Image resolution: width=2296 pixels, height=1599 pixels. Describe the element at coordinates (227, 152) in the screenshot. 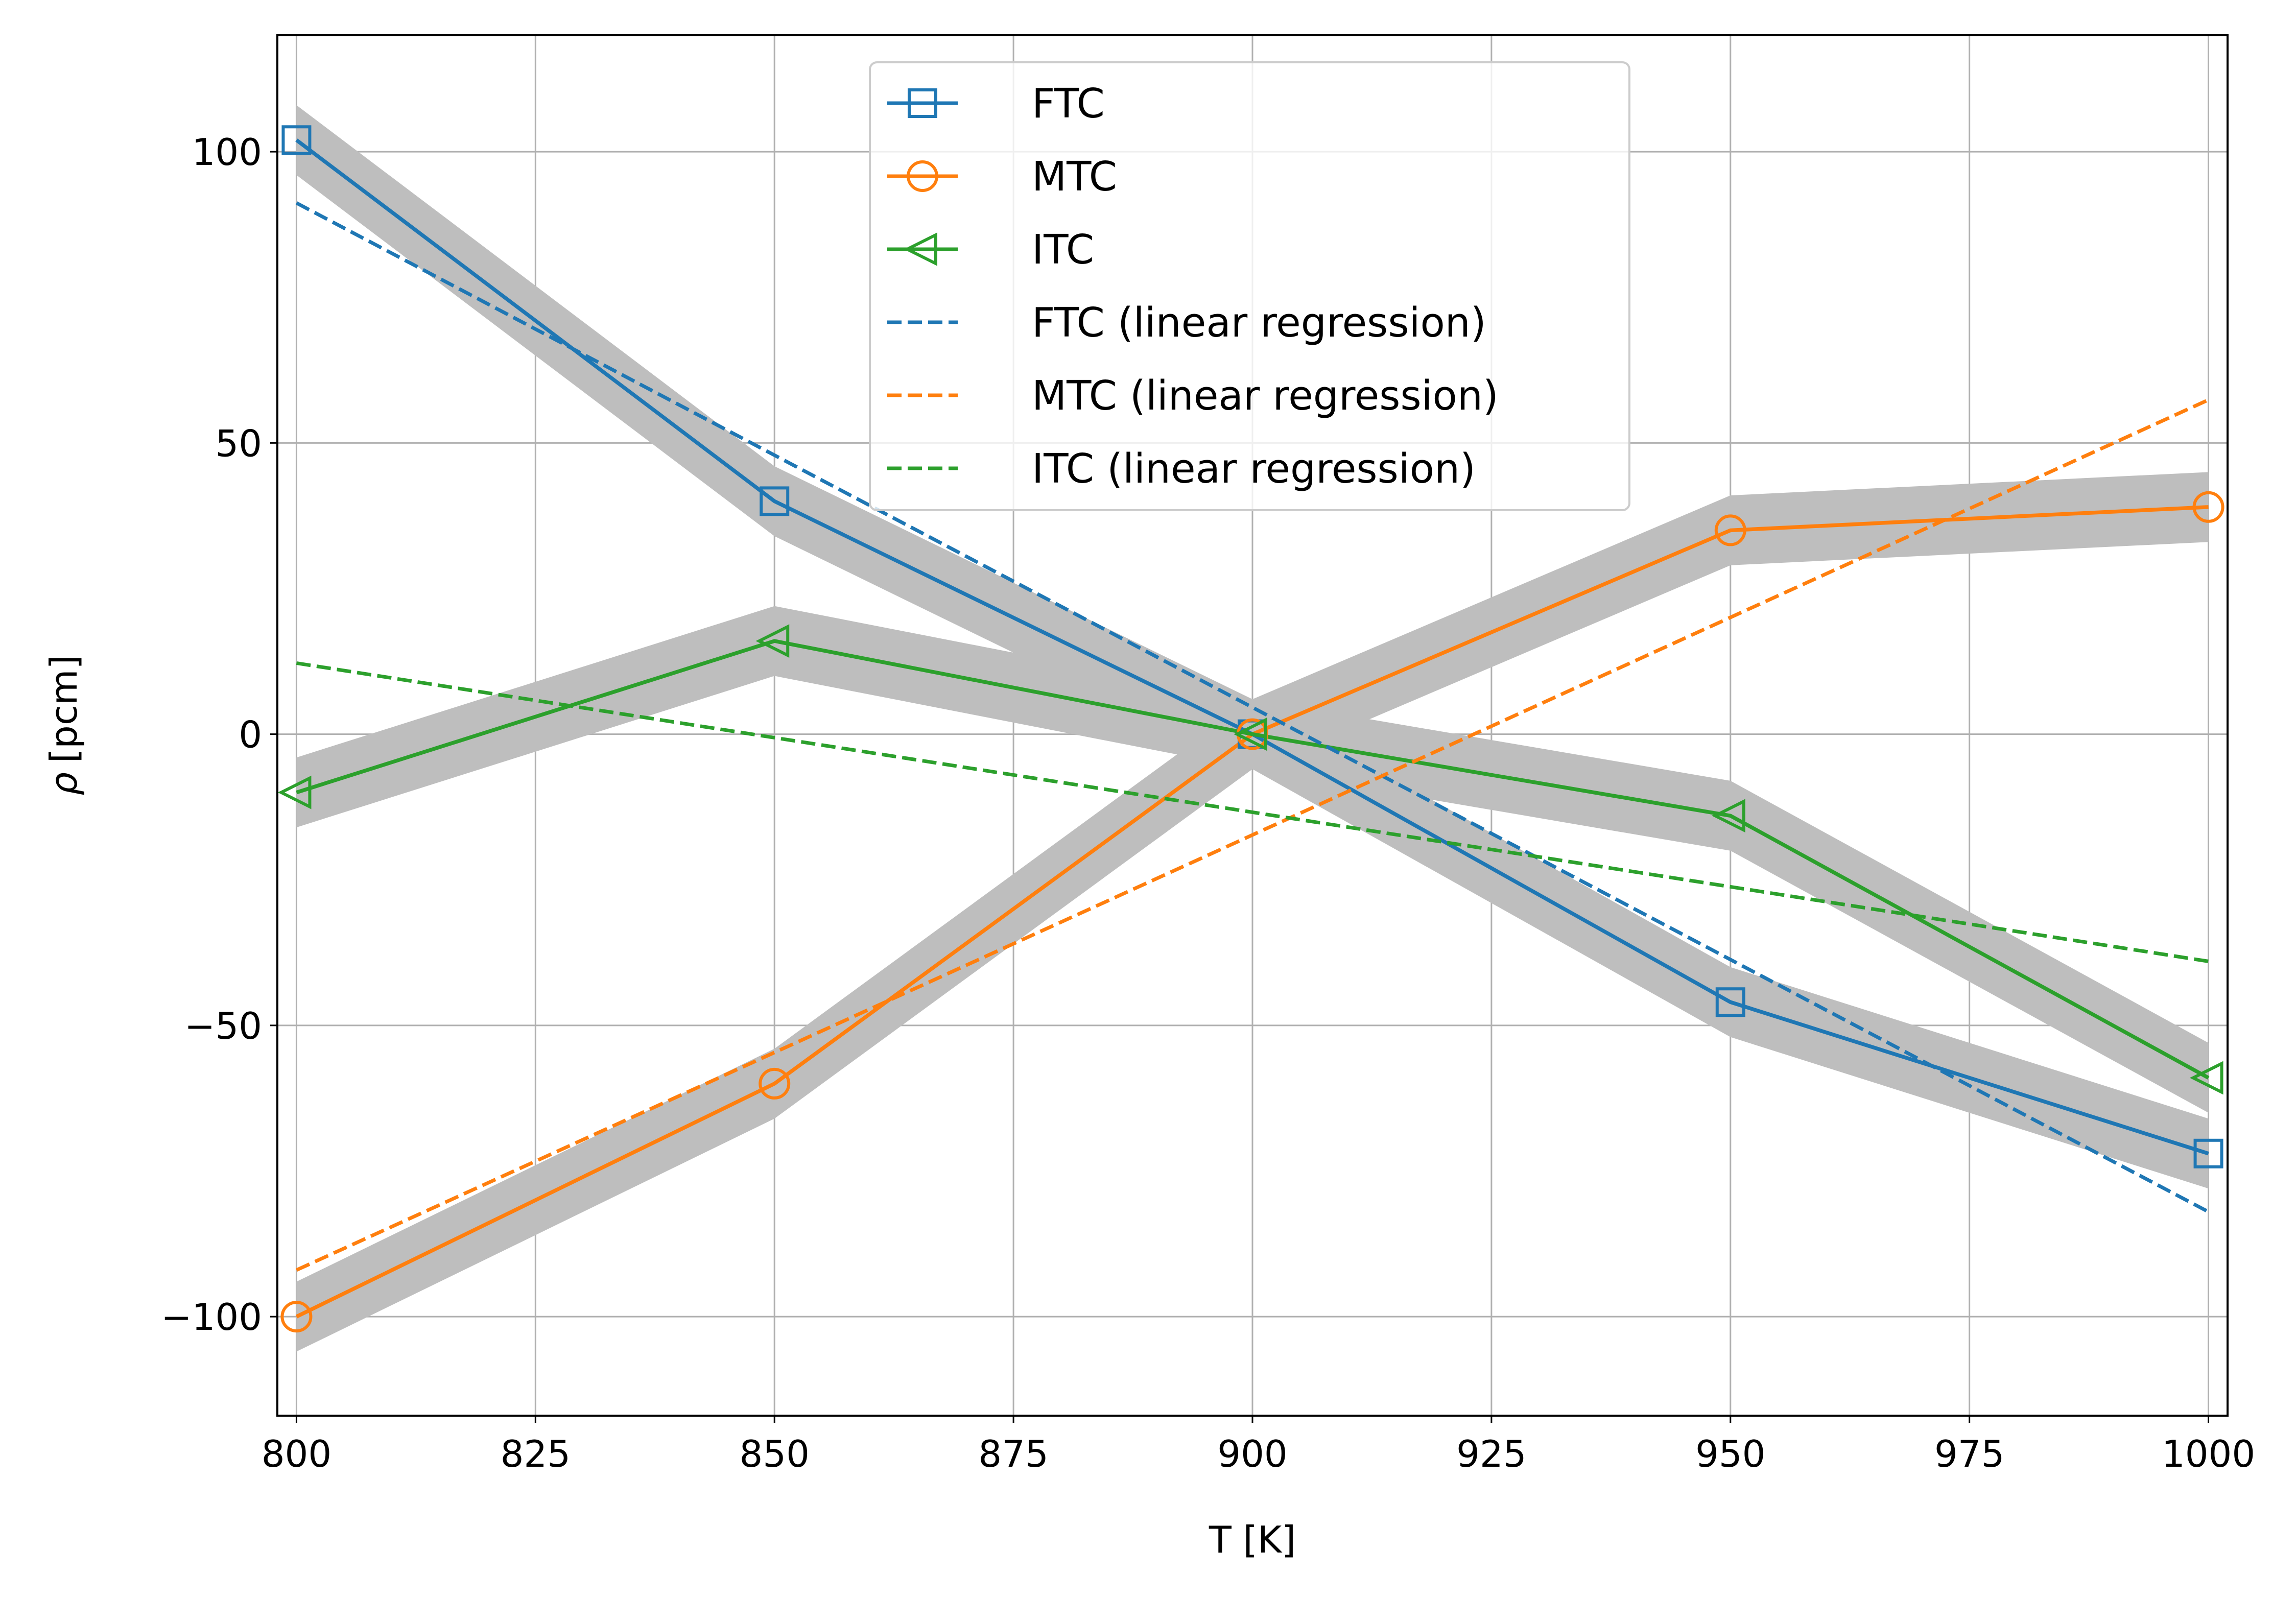

I see `y-tick-label: 100` at that location.